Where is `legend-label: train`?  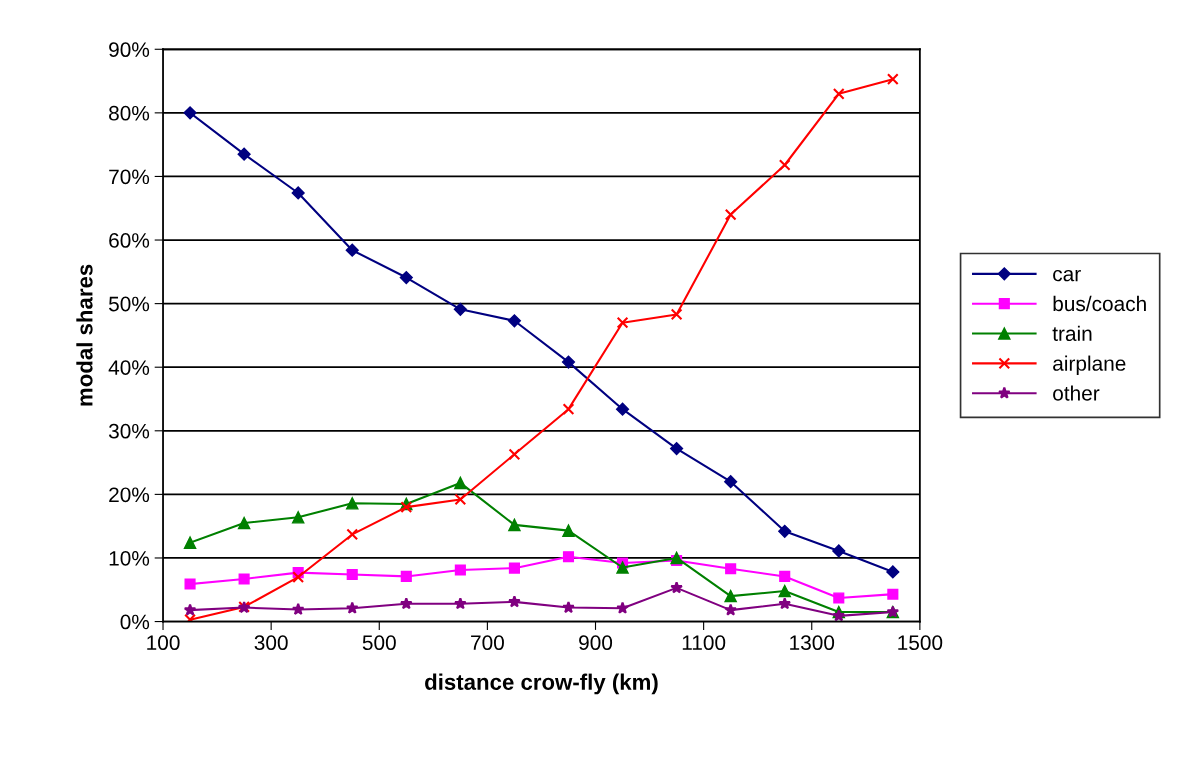 legend-label: train is located at coordinates (1072, 333).